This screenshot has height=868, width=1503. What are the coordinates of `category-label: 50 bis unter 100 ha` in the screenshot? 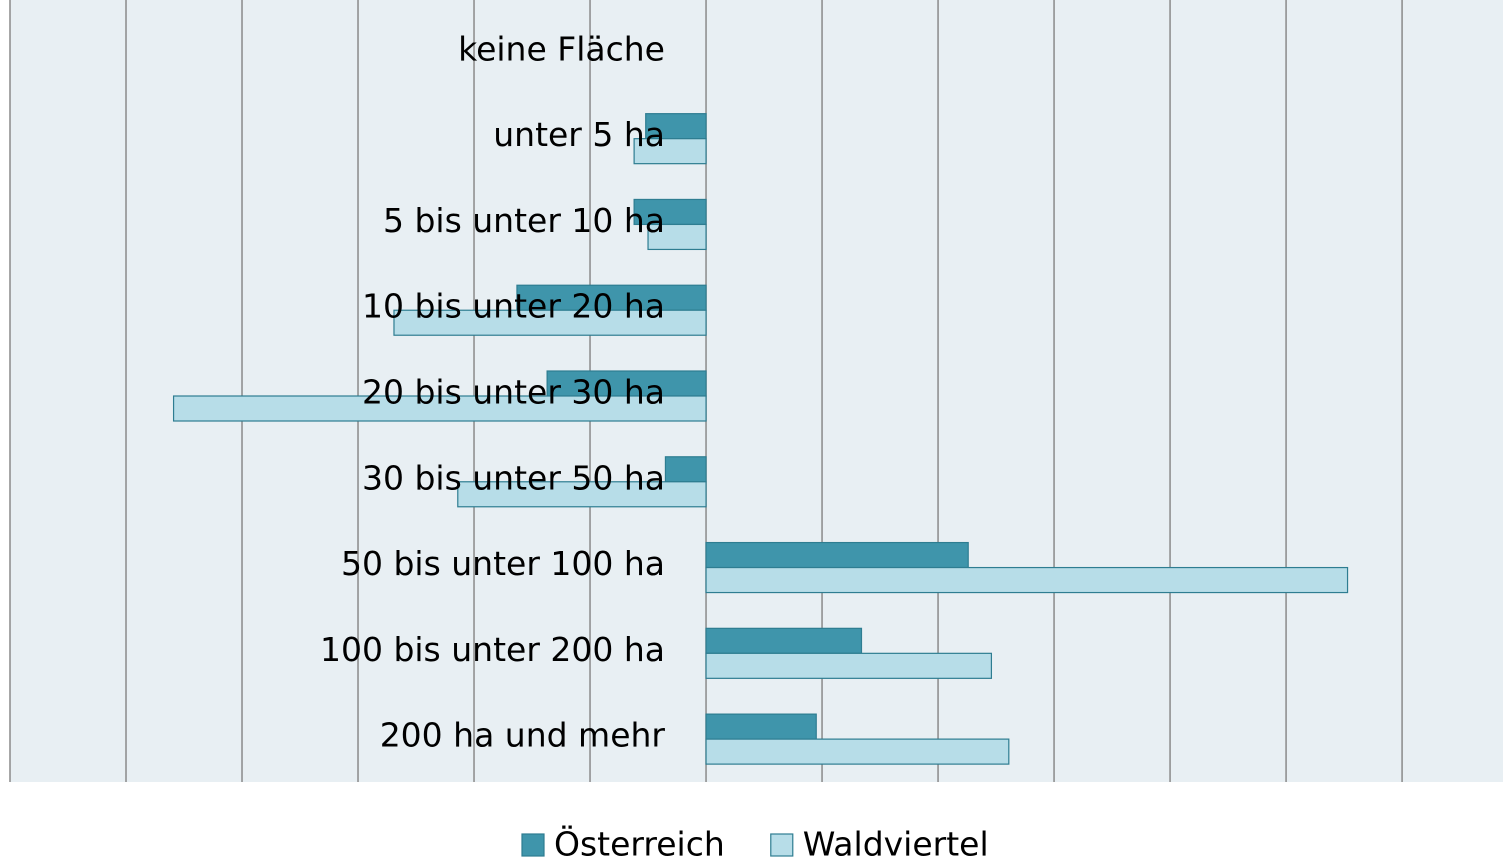 It's located at (503, 563).